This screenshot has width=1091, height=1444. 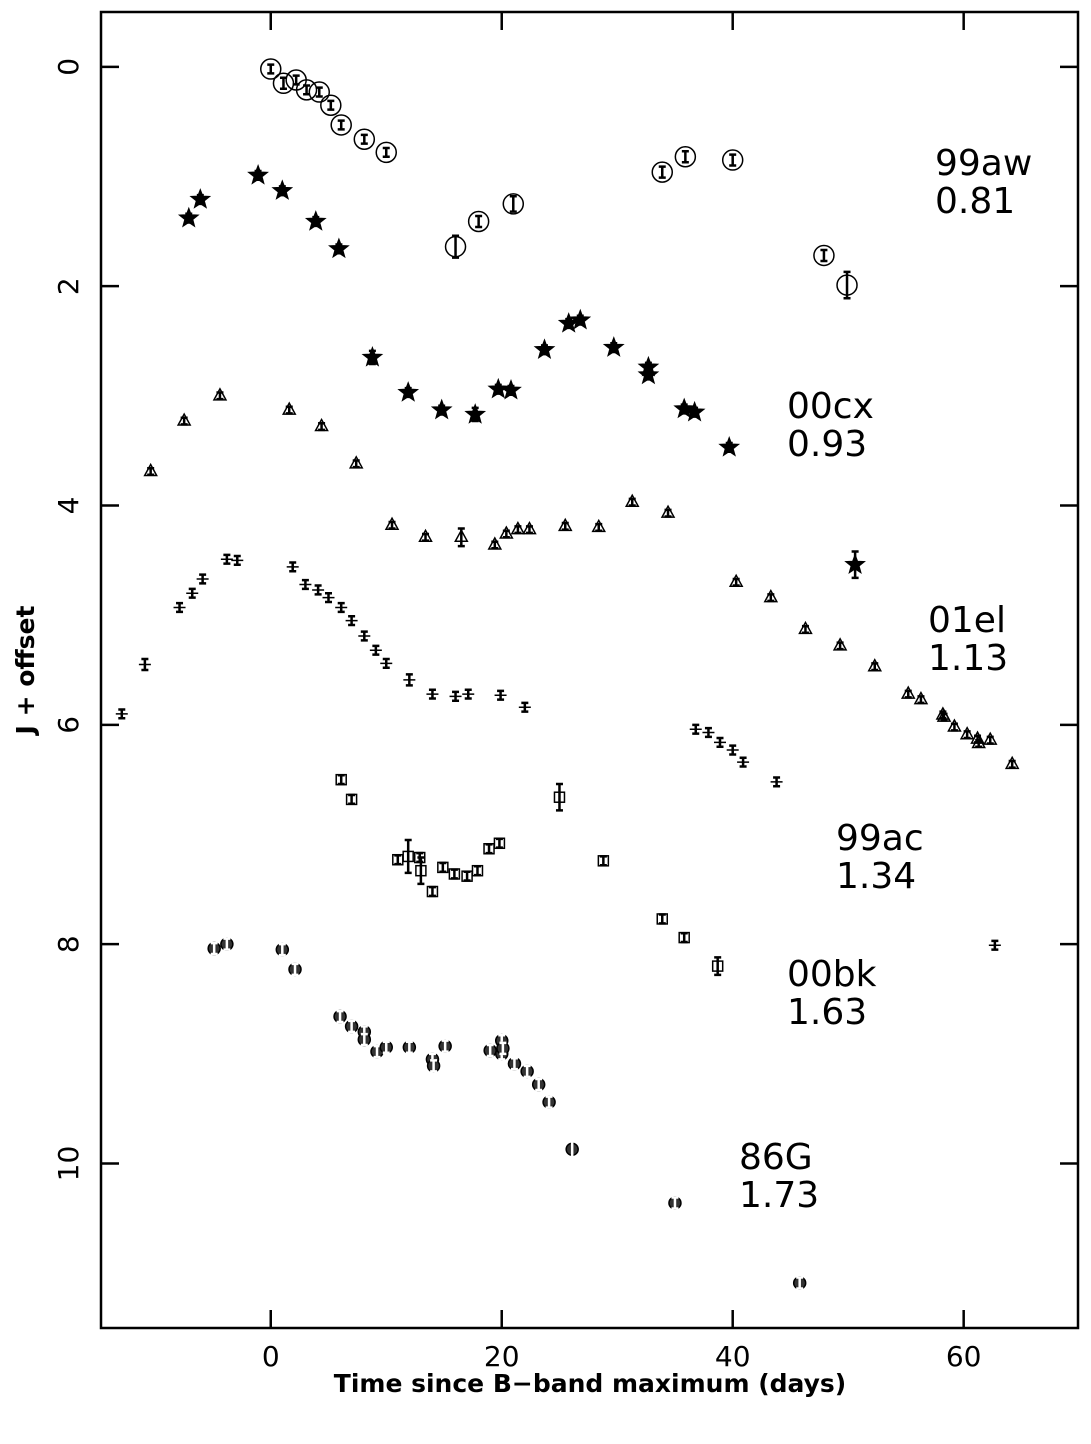 I want to click on series-name: 00bk, so click(x=832, y=974).